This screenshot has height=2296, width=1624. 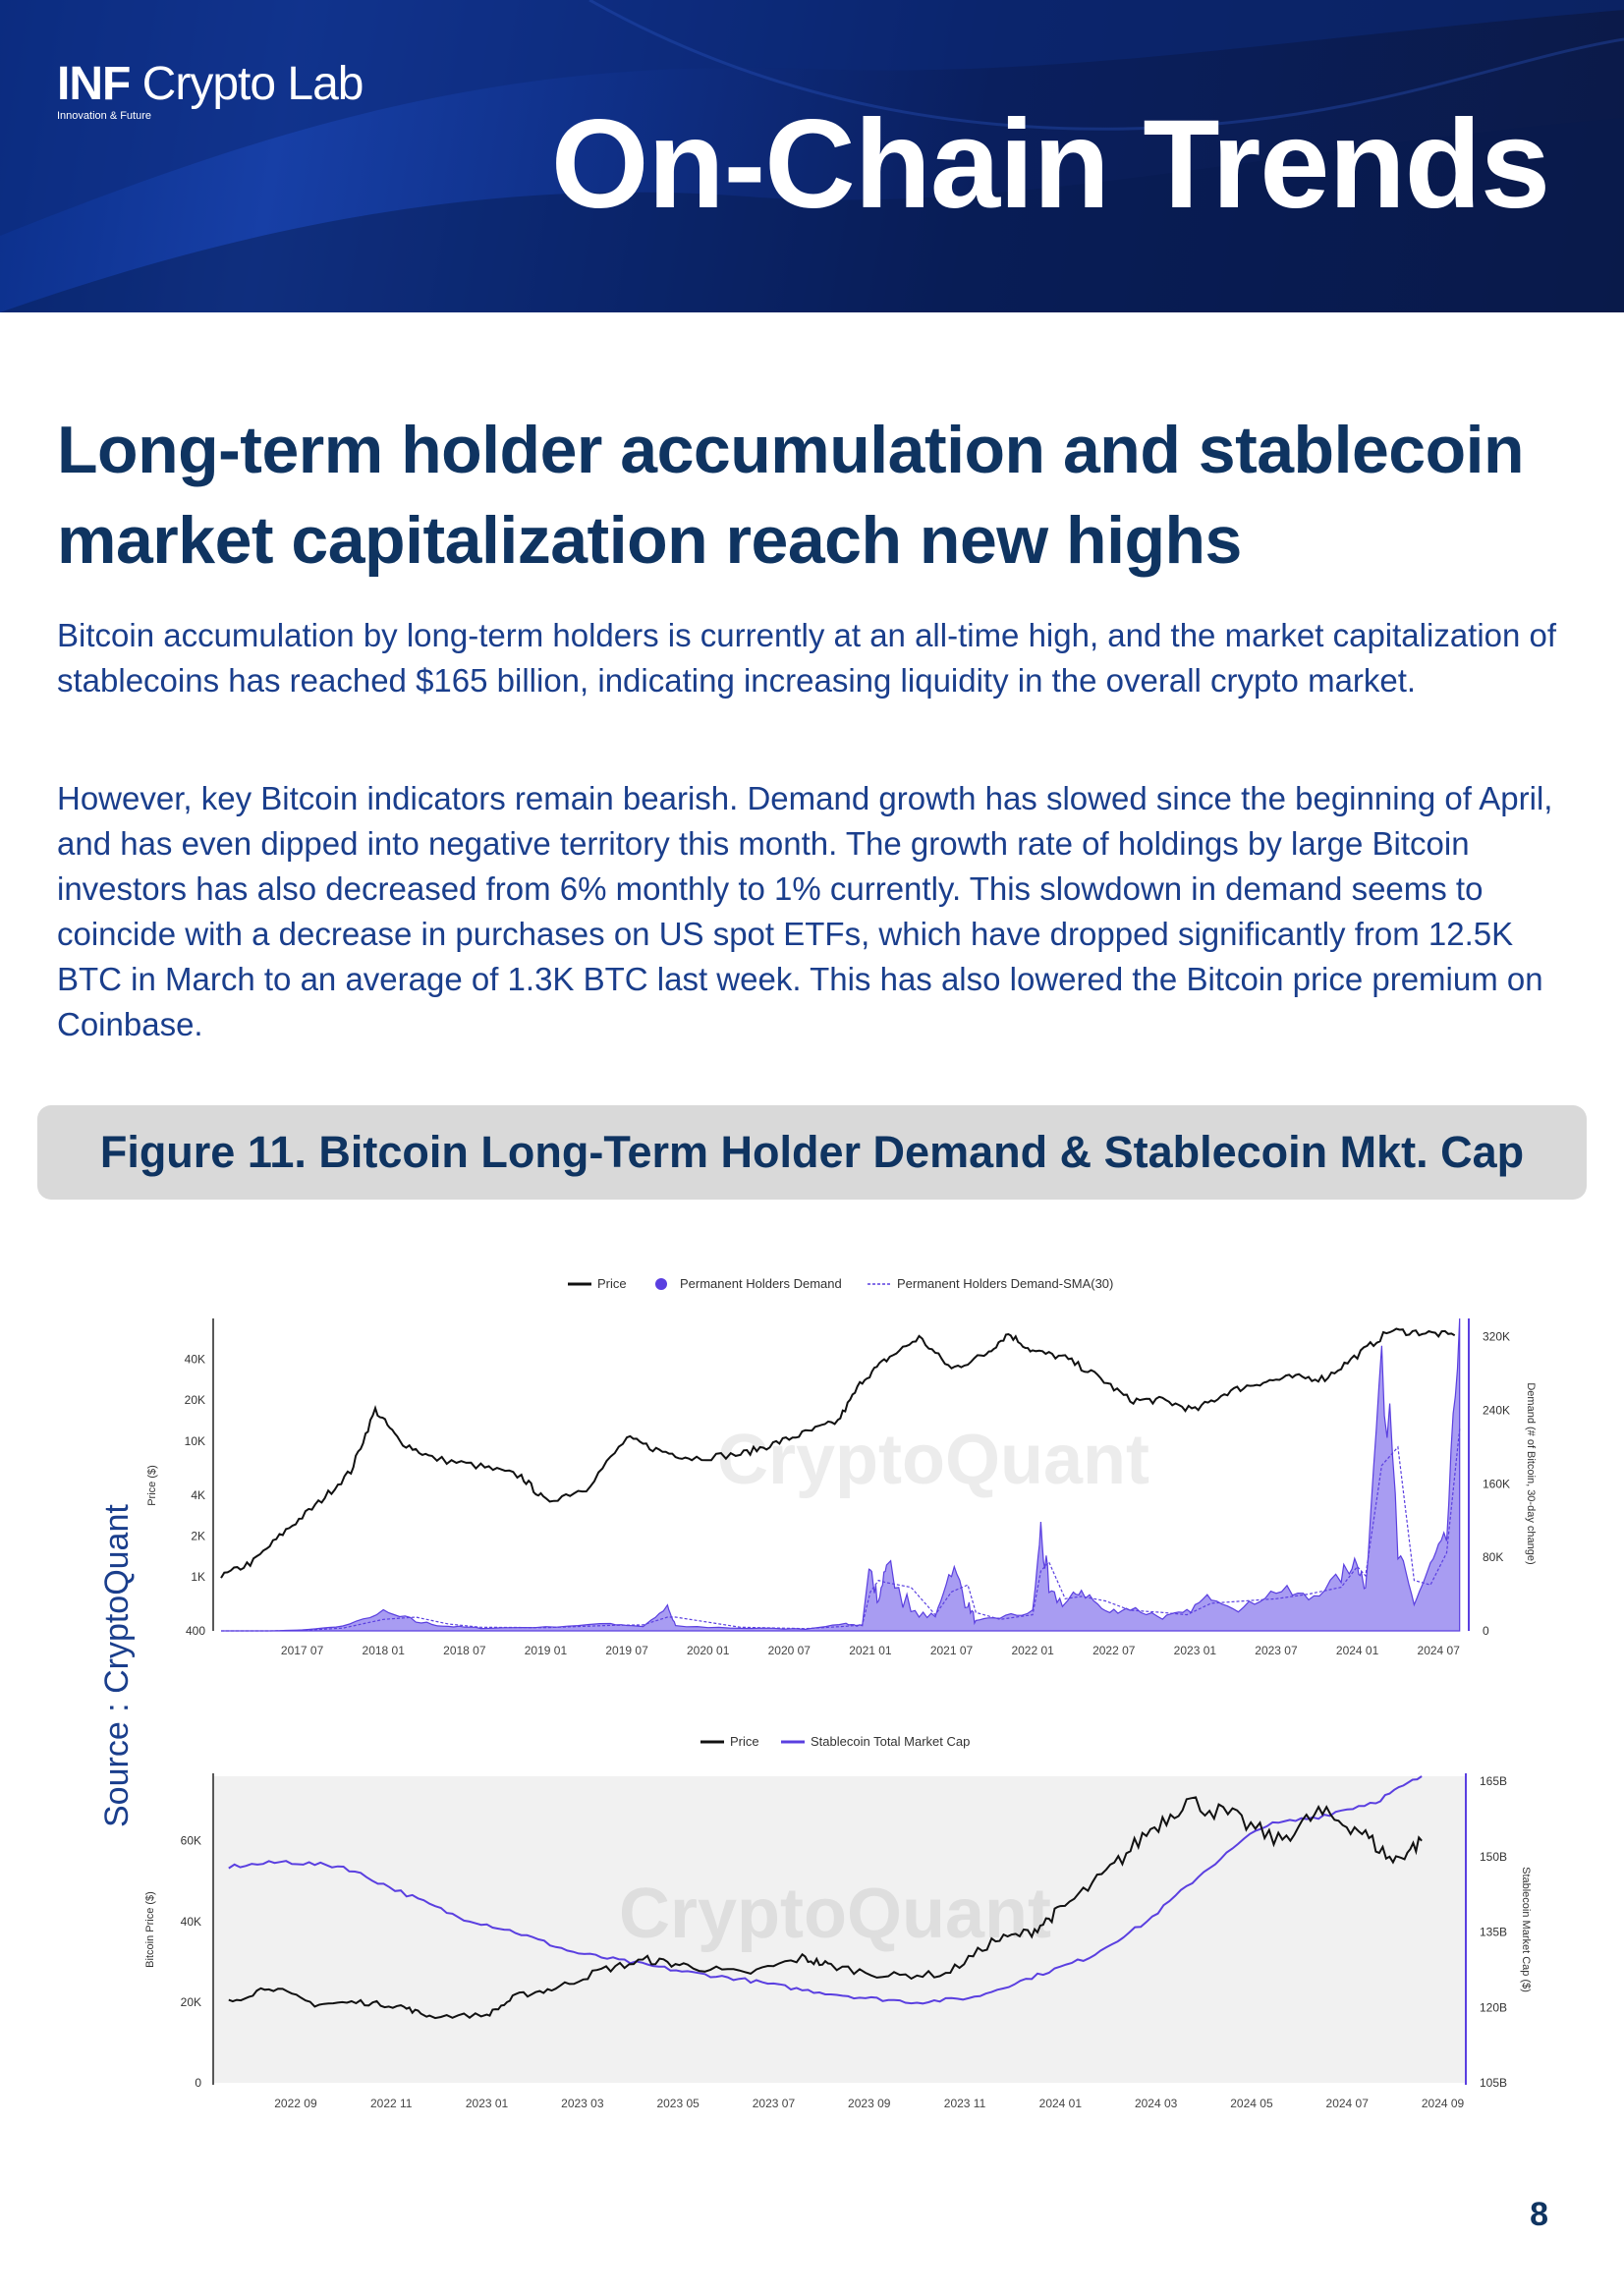 What do you see at coordinates (1032, 1650) in the screenshot?
I see `xtick-label: 2022 01` at bounding box center [1032, 1650].